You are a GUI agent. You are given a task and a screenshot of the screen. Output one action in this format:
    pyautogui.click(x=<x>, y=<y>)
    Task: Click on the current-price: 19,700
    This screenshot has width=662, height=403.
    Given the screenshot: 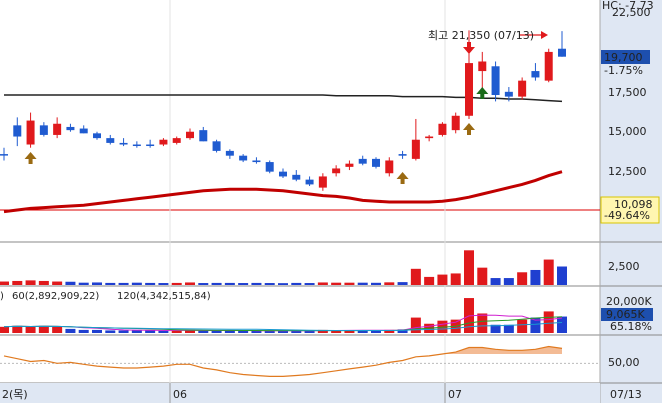 What is the action you would take?
    pyautogui.click(x=623, y=57)
    